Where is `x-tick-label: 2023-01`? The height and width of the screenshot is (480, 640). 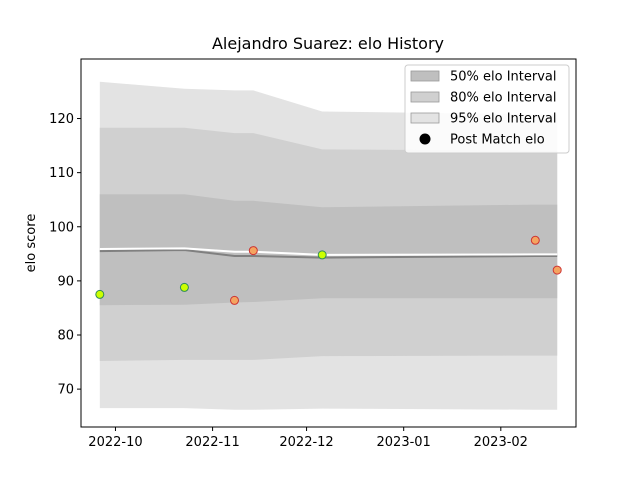 x-tick-label: 2023-01 is located at coordinates (404, 442).